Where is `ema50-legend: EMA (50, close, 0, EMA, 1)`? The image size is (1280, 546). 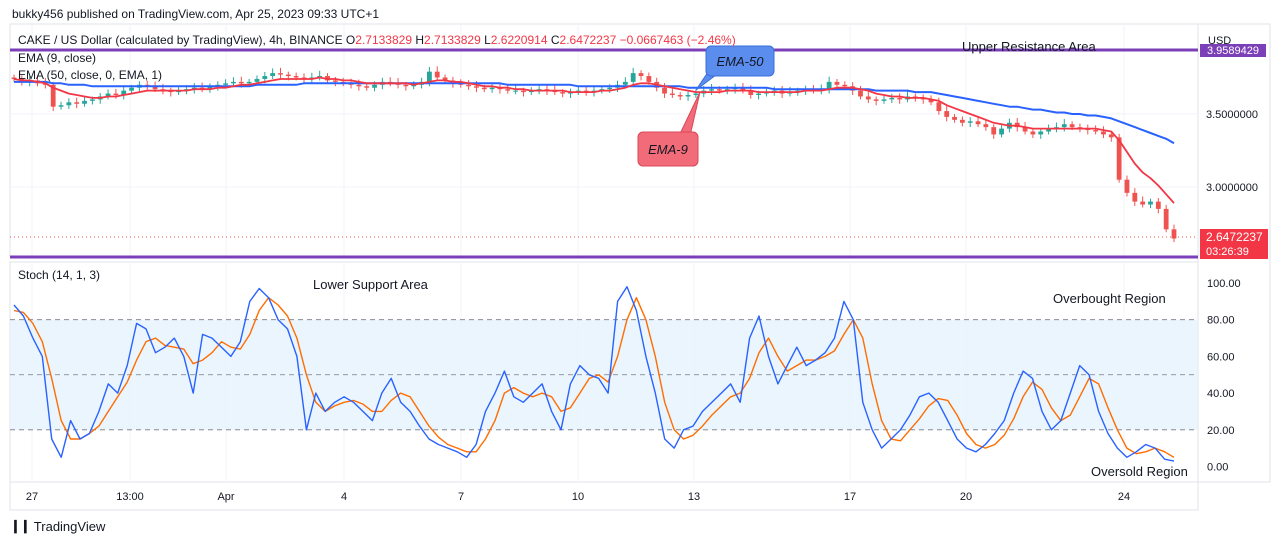
ema50-legend: EMA (50, close, 0, EMA, 1) is located at coordinates (90, 75).